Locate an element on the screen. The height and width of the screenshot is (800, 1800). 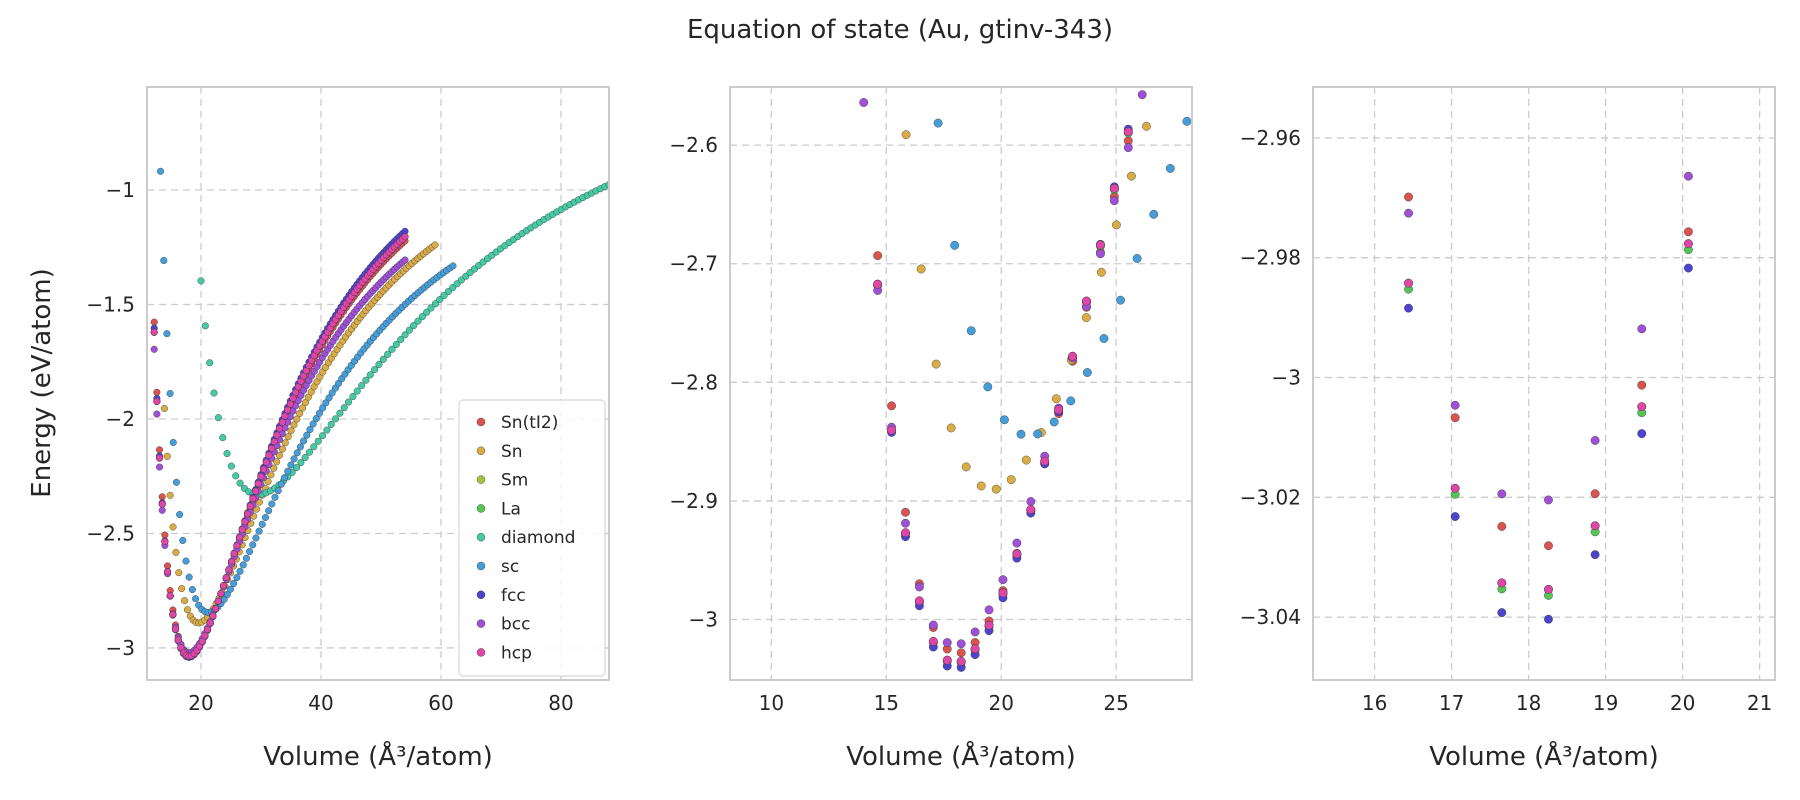
x-tick-label: 60 is located at coordinates (440, 703).